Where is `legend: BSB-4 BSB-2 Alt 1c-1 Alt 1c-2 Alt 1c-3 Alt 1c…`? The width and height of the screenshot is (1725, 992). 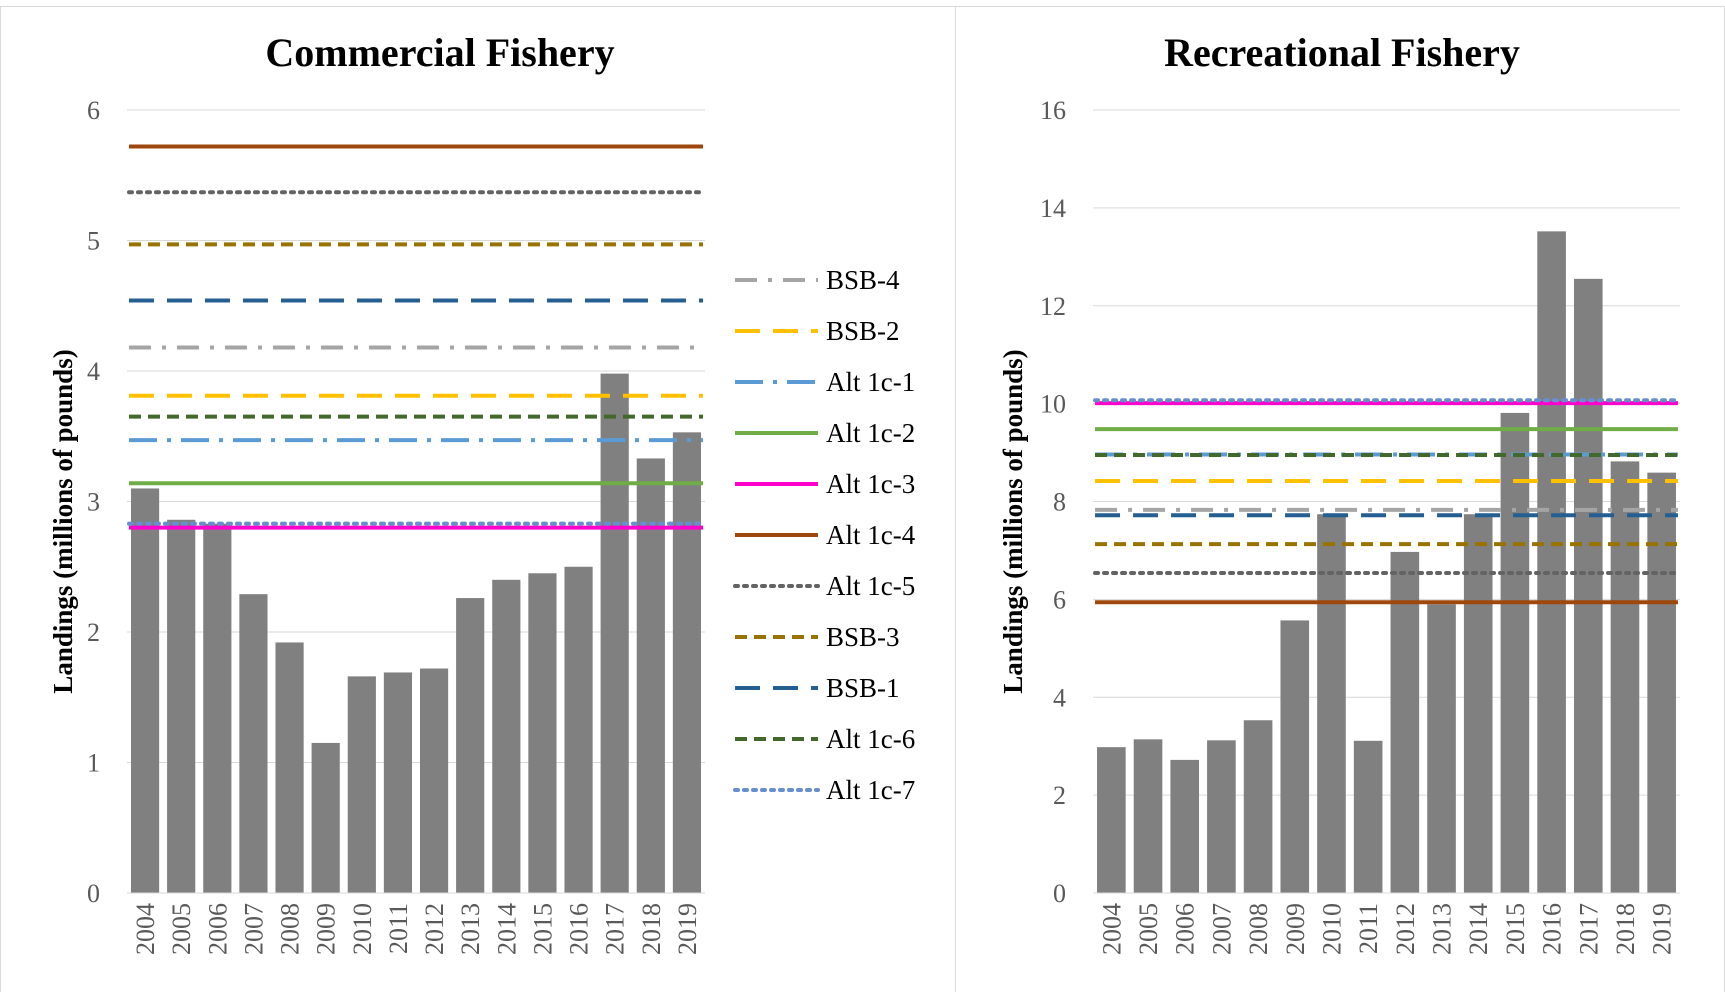 legend: BSB-4 BSB-2 Alt 1c-1 Alt 1c-2 Alt 1c-3 Alt 1c… is located at coordinates (824, 535).